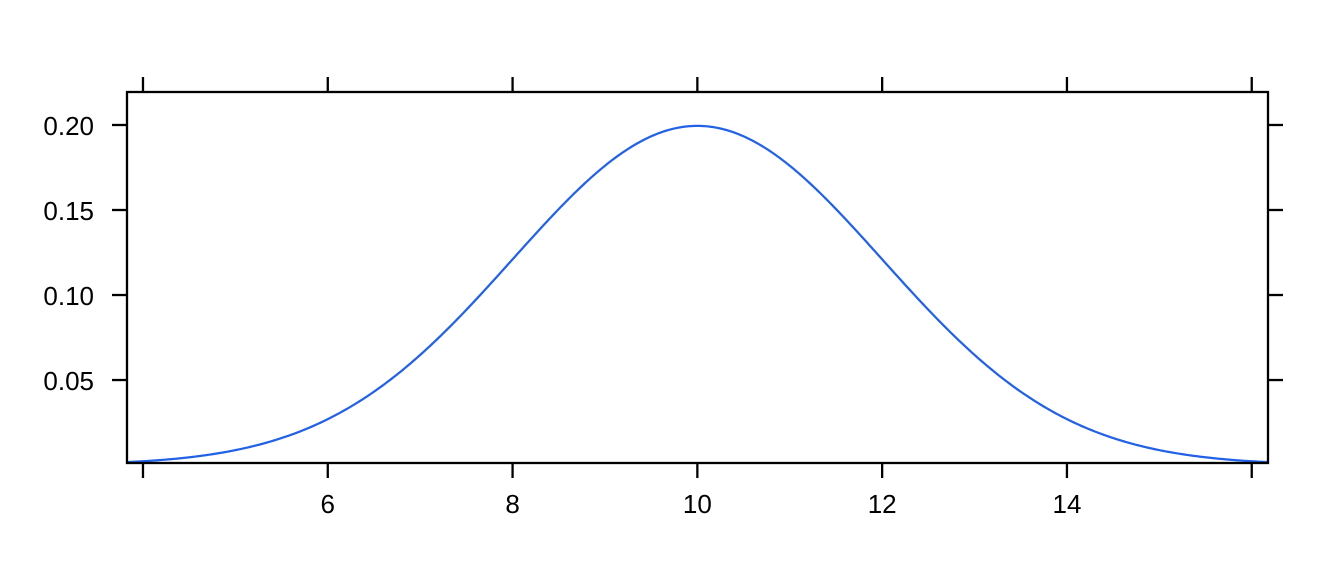  Describe the element at coordinates (882, 504) in the screenshot. I see `x-tick-label: 12` at that location.